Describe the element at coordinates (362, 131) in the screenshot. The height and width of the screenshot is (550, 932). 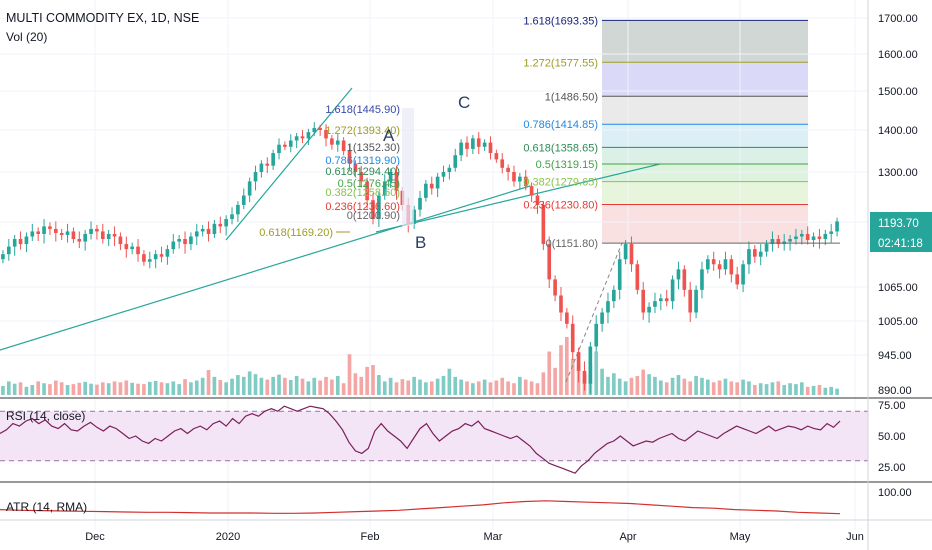
I see `fib-left-label-1: 1.272(1393.40)` at that location.